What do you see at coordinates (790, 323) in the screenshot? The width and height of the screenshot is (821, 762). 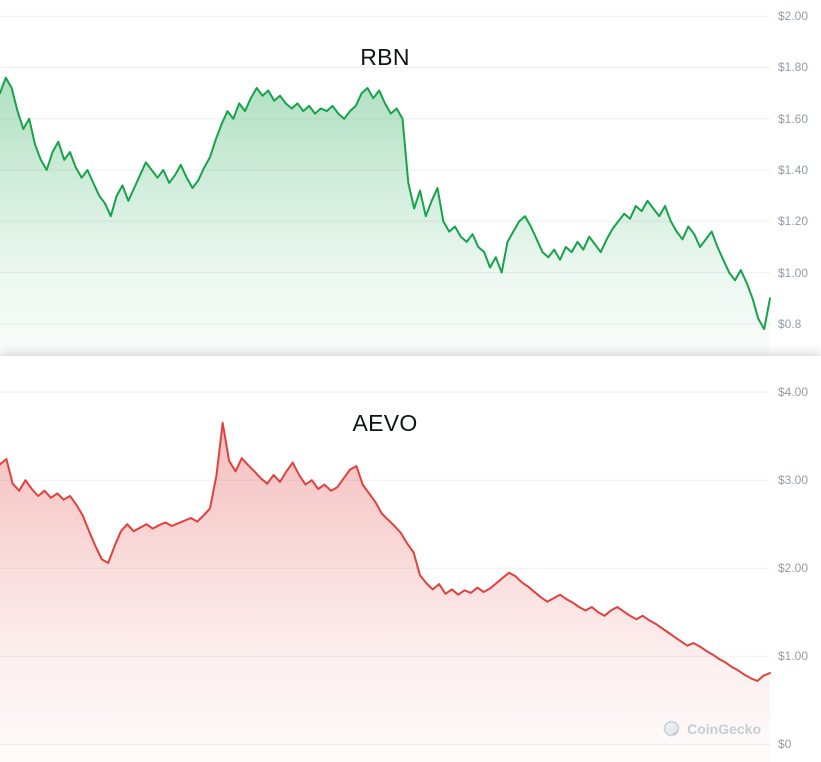 I see `y-axis-tick-label: $0.8` at bounding box center [790, 323].